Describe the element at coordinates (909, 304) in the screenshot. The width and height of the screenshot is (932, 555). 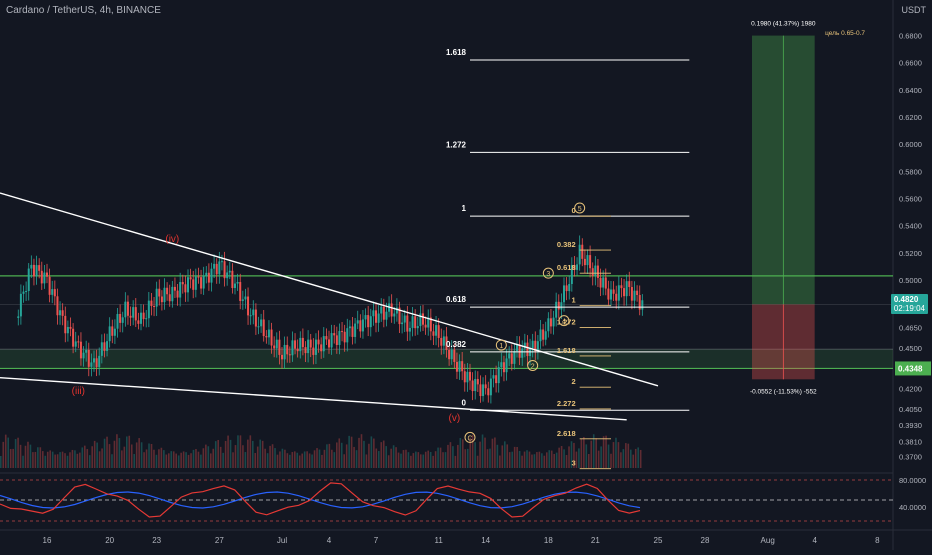
I see `last-price-tag: 0.4820 02:19:04` at that location.